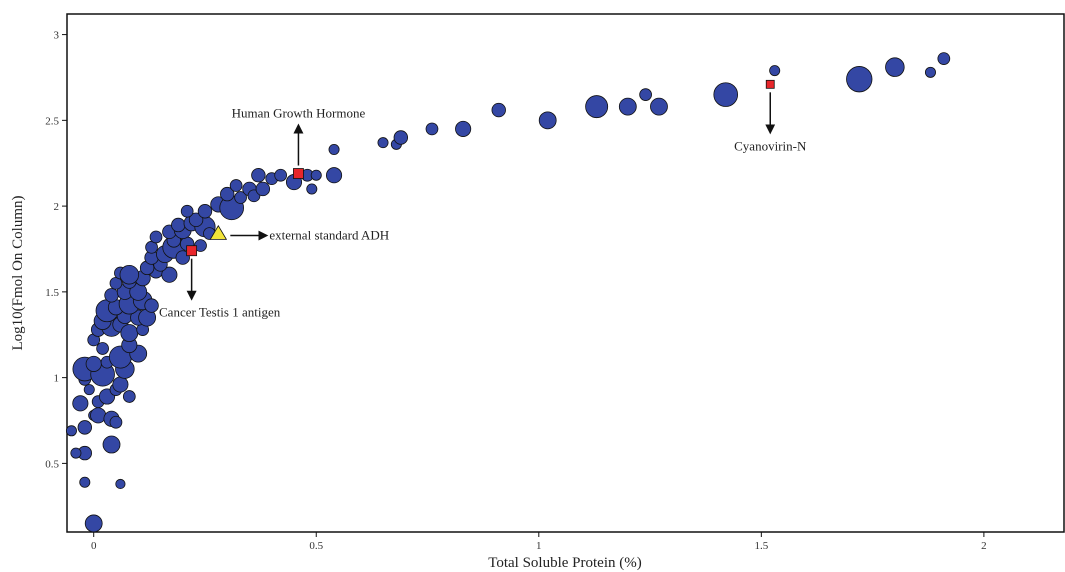 The width and height of the screenshot is (1065, 572). What do you see at coordinates (52, 293) in the screenshot?
I see `y-tick-label: 1.5` at bounding box center [52, 293].